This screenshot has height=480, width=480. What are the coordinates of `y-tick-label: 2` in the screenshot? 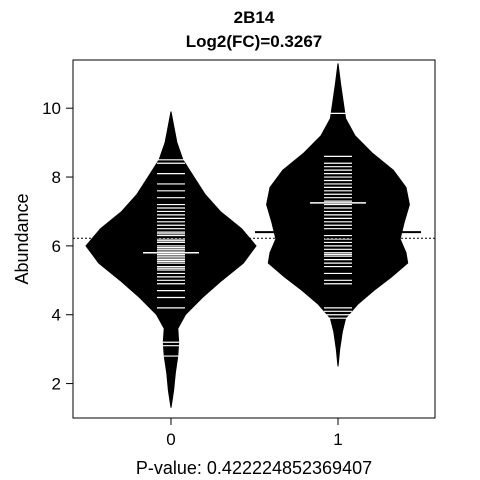 It's located at (56, 384).